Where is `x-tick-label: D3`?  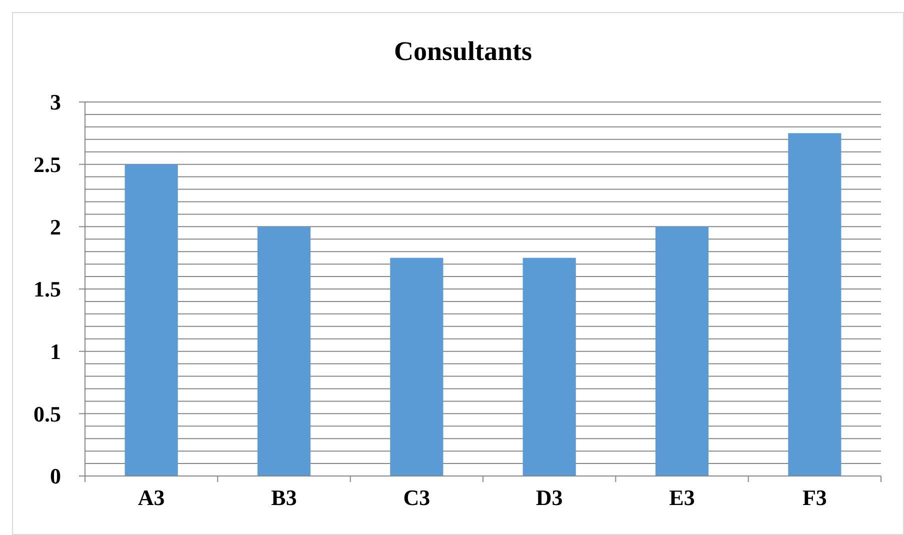 x-tick-label: D3 is located at coordinates (549, 497).